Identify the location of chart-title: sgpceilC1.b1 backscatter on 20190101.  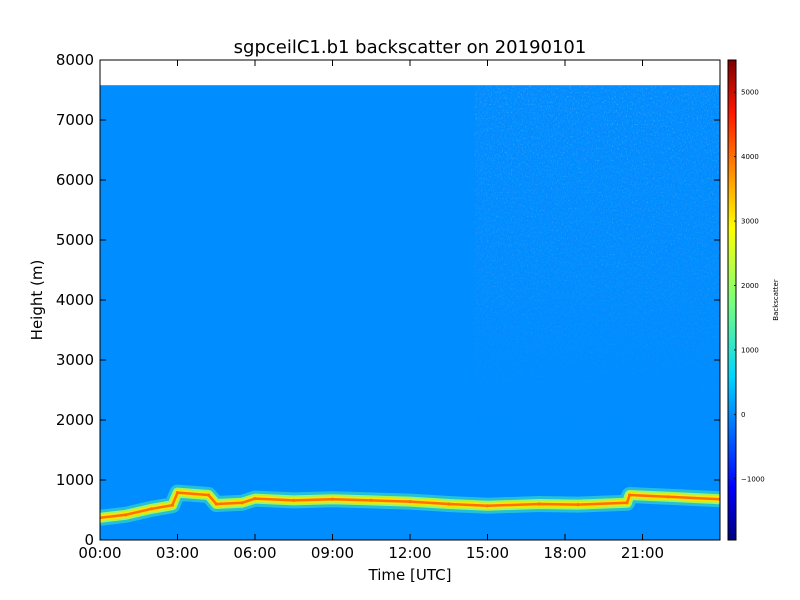
(410, 47).